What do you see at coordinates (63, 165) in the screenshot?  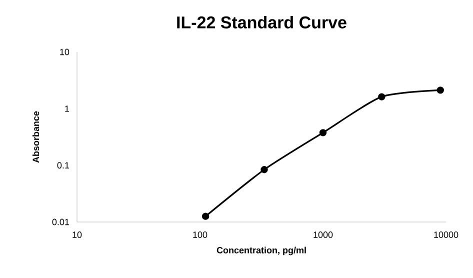 I see `y-tick-label: 0.1` at bounding box center [63, 165].